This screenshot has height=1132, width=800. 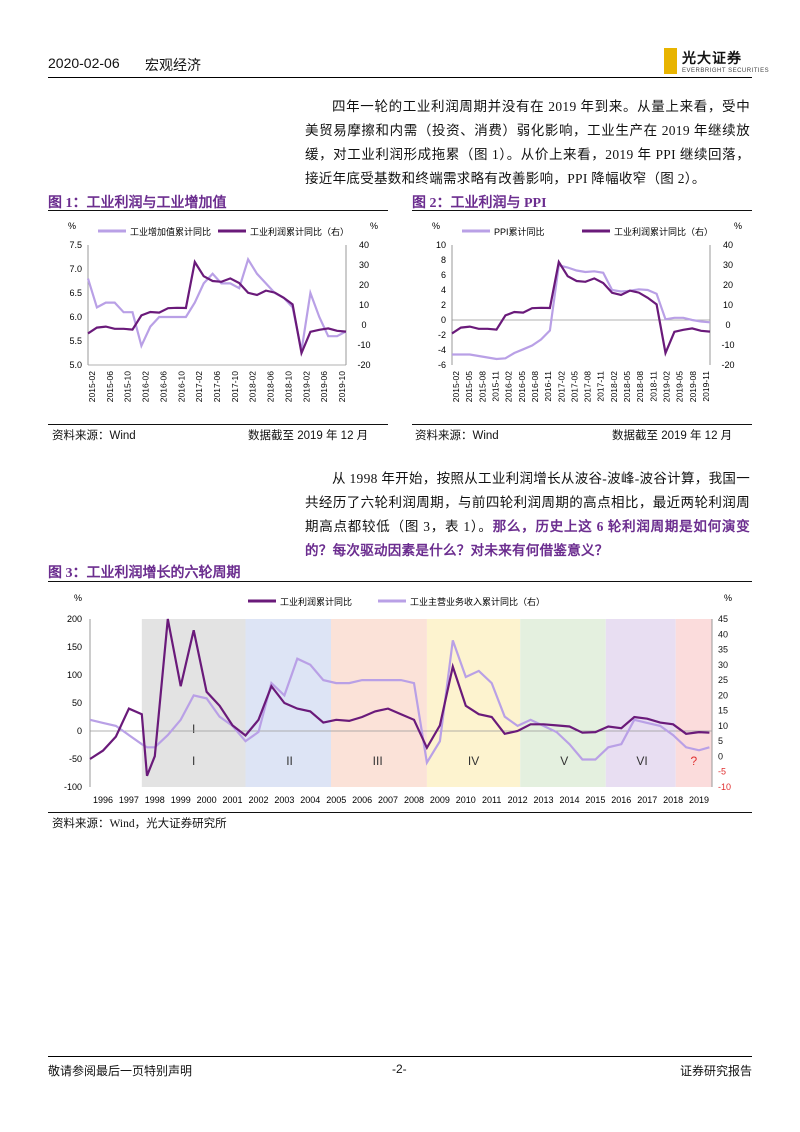 What do you see at coordinates (400, 581) in the screenshot?
I see `fig3-top-rule` at bounding box center [400, 581].